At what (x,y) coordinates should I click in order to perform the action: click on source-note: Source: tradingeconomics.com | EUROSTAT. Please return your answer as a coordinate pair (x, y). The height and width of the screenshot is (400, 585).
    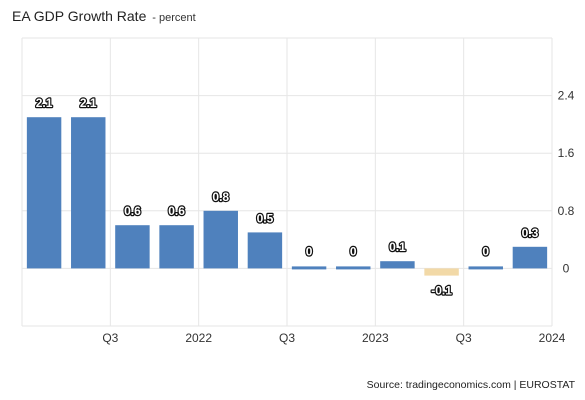
    Looking at the image, I should click on (470, 385).